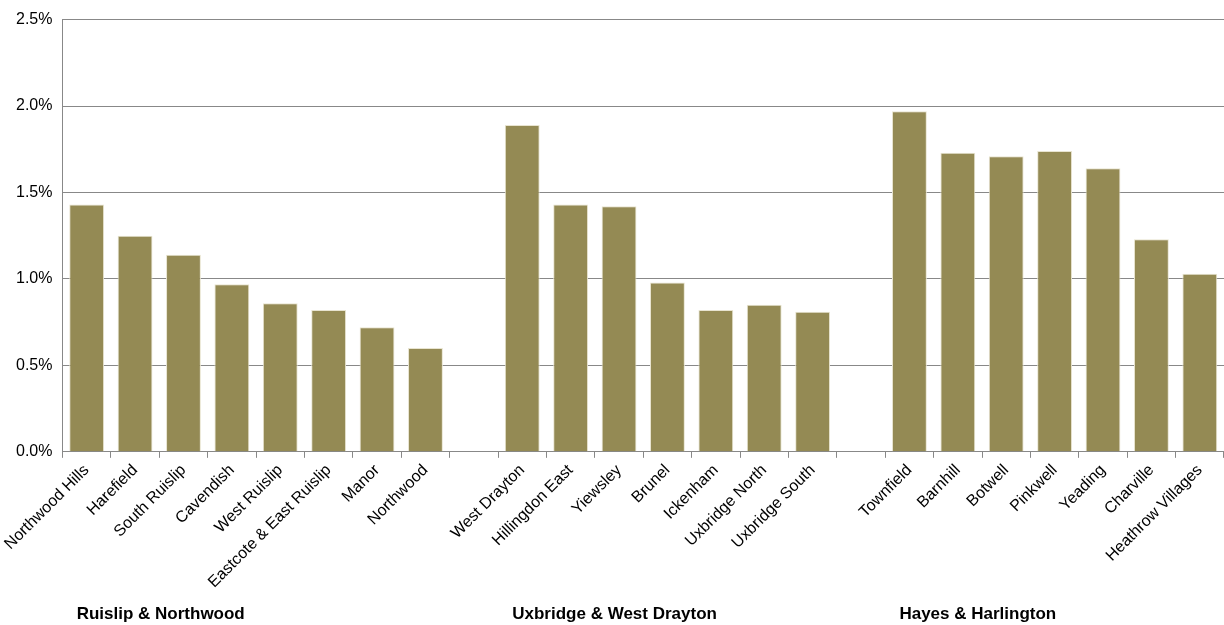 The height and width of the screenshot is (625, 1224). What do you see at coordinates (34, 19) in the screenshot?
I see `y-tick-label: 2.5%` at bounding box center [34, 19].